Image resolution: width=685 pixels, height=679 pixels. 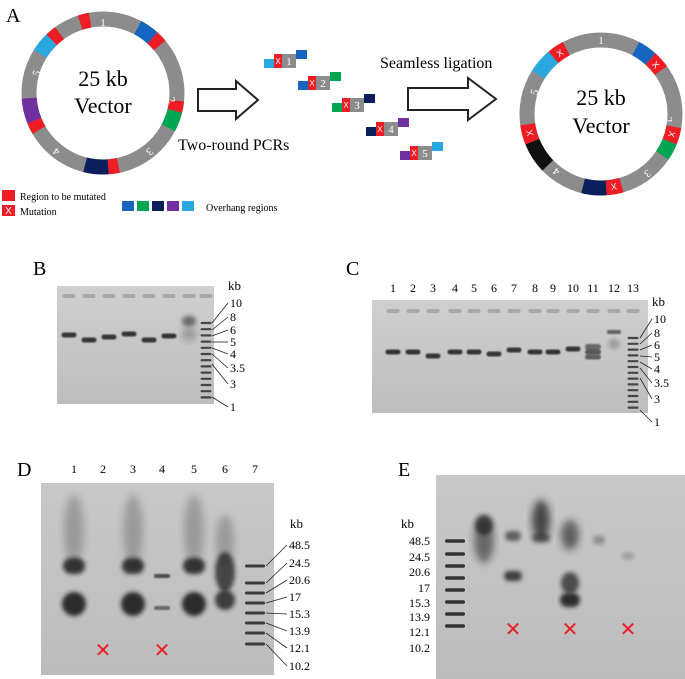 I want to click on marker-size-label: 17, so click(x=295, y=597).